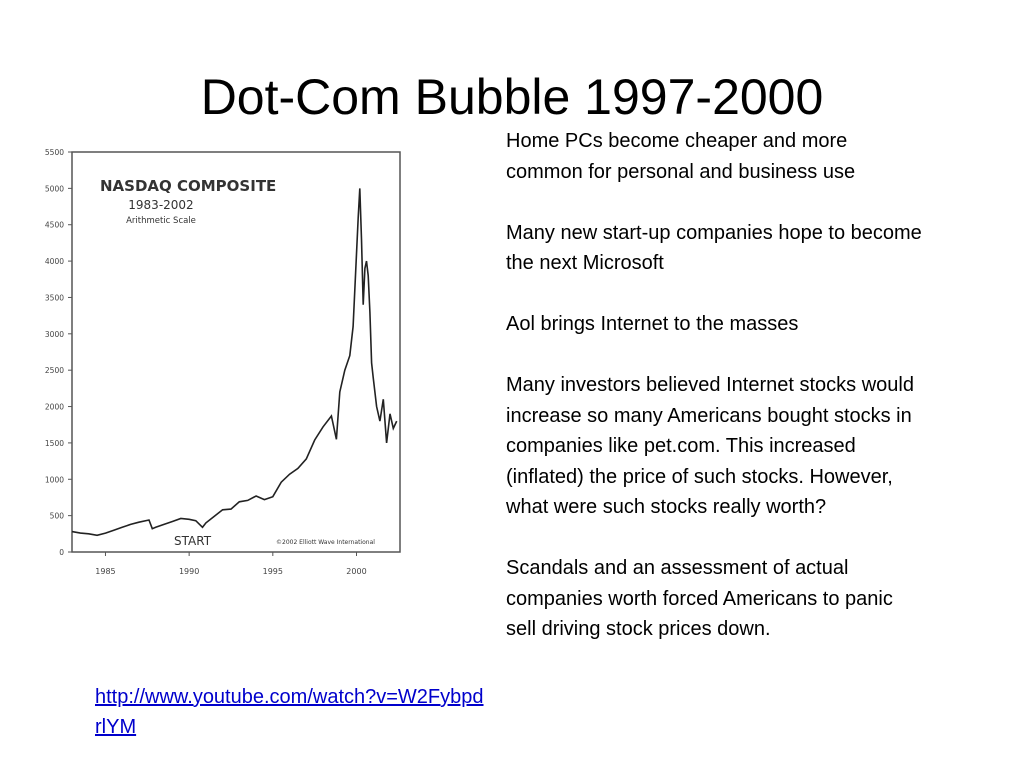  Describe the element at coordinates (61, 552) in the screenshot. I see `y-tick-label: 0` at that location.